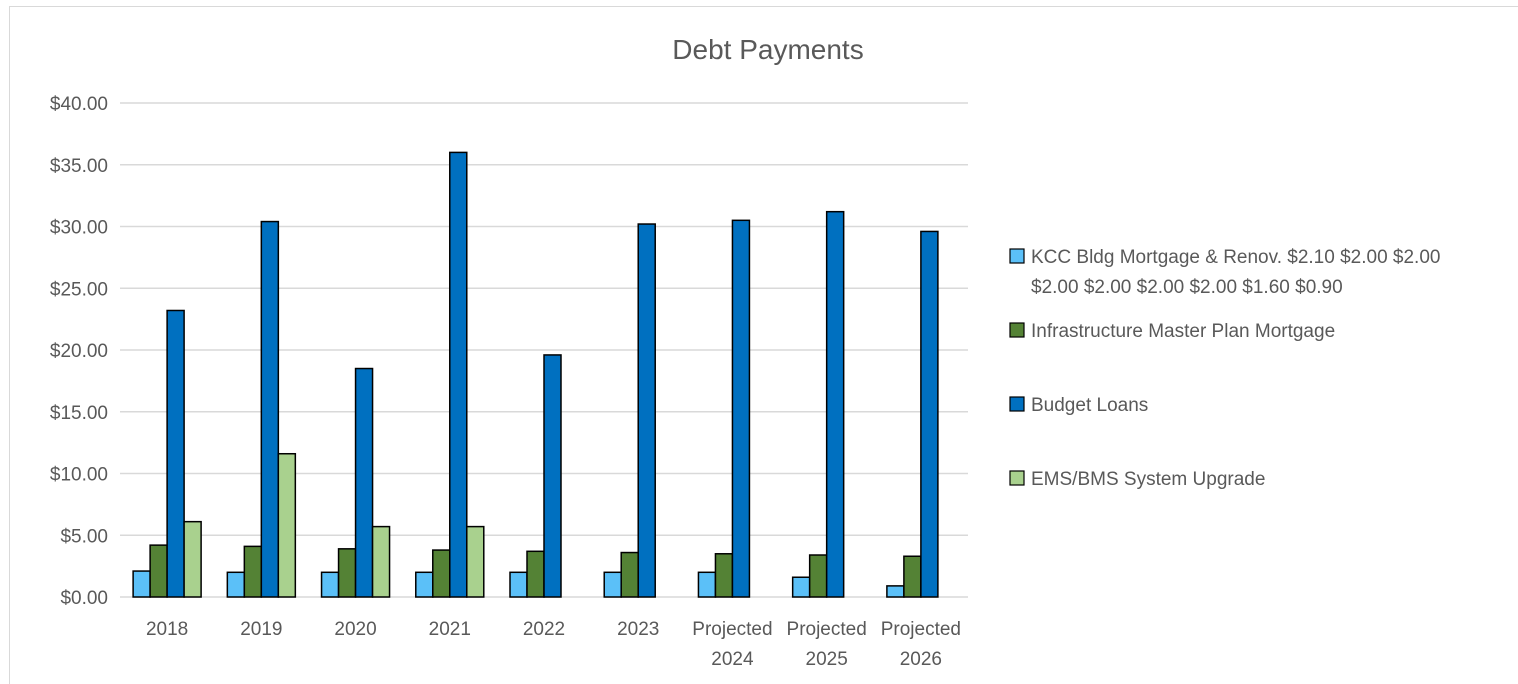 The width and height of the screenshot is (1518, 684). What do you see at coordinates (167, 629) in the screenshot?
I see `x-tick-label: 2018` at bounding box center [167, 629].